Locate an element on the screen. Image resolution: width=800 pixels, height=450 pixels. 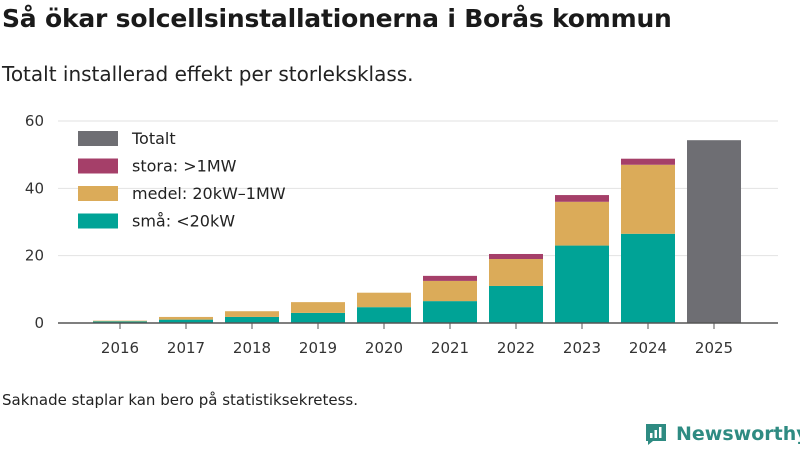
bar-stora-2023 is located at coordinates (582, 198).